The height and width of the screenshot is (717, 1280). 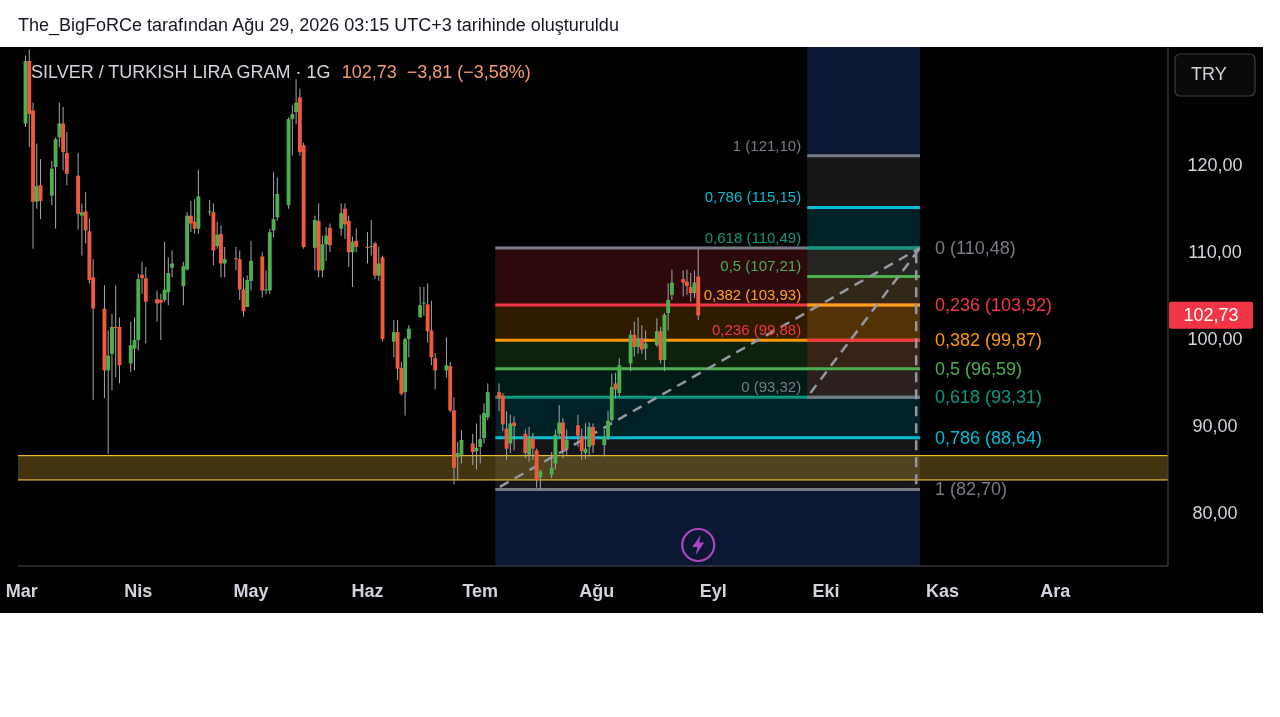 What do you see at coordinates (988, 437) in the screenshot?
I see `series-label: 0,786 (88,64)` at bounding box center [988, 437].